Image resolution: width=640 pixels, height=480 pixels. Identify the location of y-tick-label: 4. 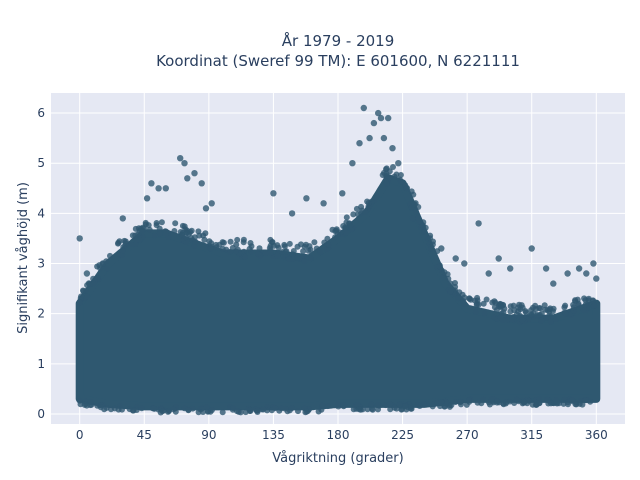
(41, 213).